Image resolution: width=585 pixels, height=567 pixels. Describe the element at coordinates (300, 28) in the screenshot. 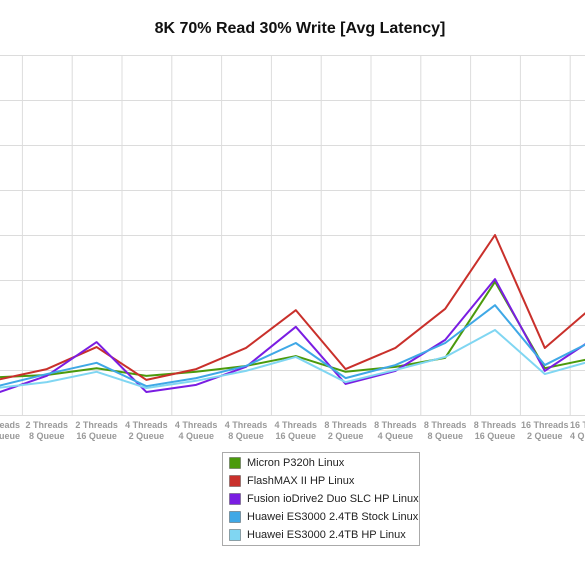

I see `chart-title: 8K 70% Read 30% Write [Avg Latency]` at that location.